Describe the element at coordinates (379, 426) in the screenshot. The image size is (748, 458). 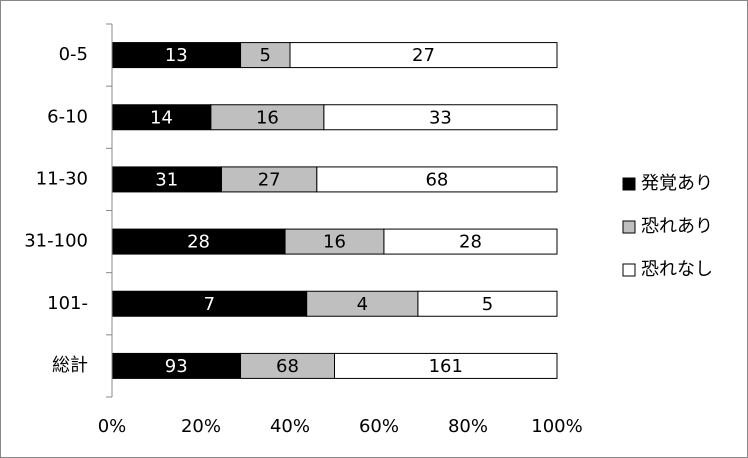
I see `x-tick-label: 60%` at that location.